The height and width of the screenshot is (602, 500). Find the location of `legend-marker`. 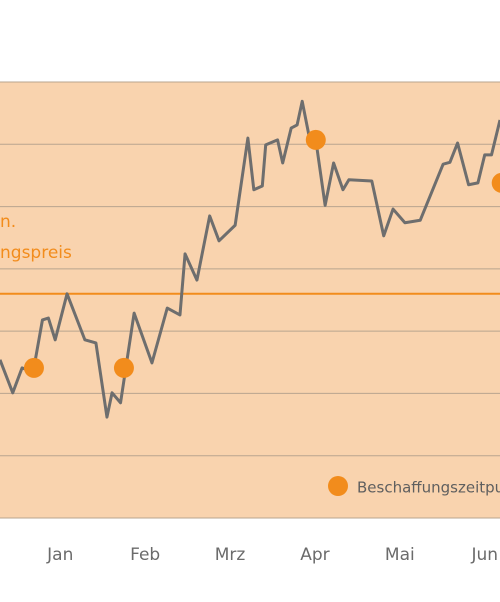

legend-marker is located at coordinates (338, 486).